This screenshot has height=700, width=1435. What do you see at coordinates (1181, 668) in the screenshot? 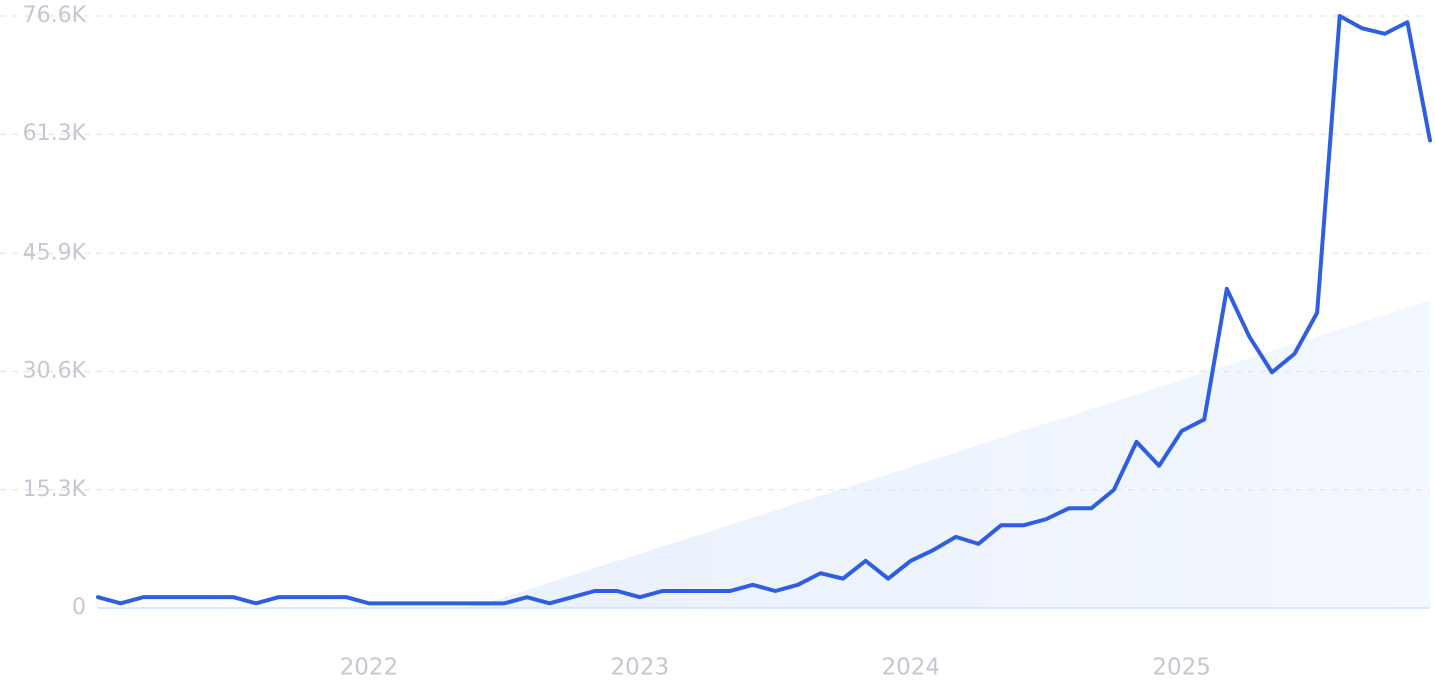
I see `x-tick-label: 2025` at bounding box center [1181, 668].